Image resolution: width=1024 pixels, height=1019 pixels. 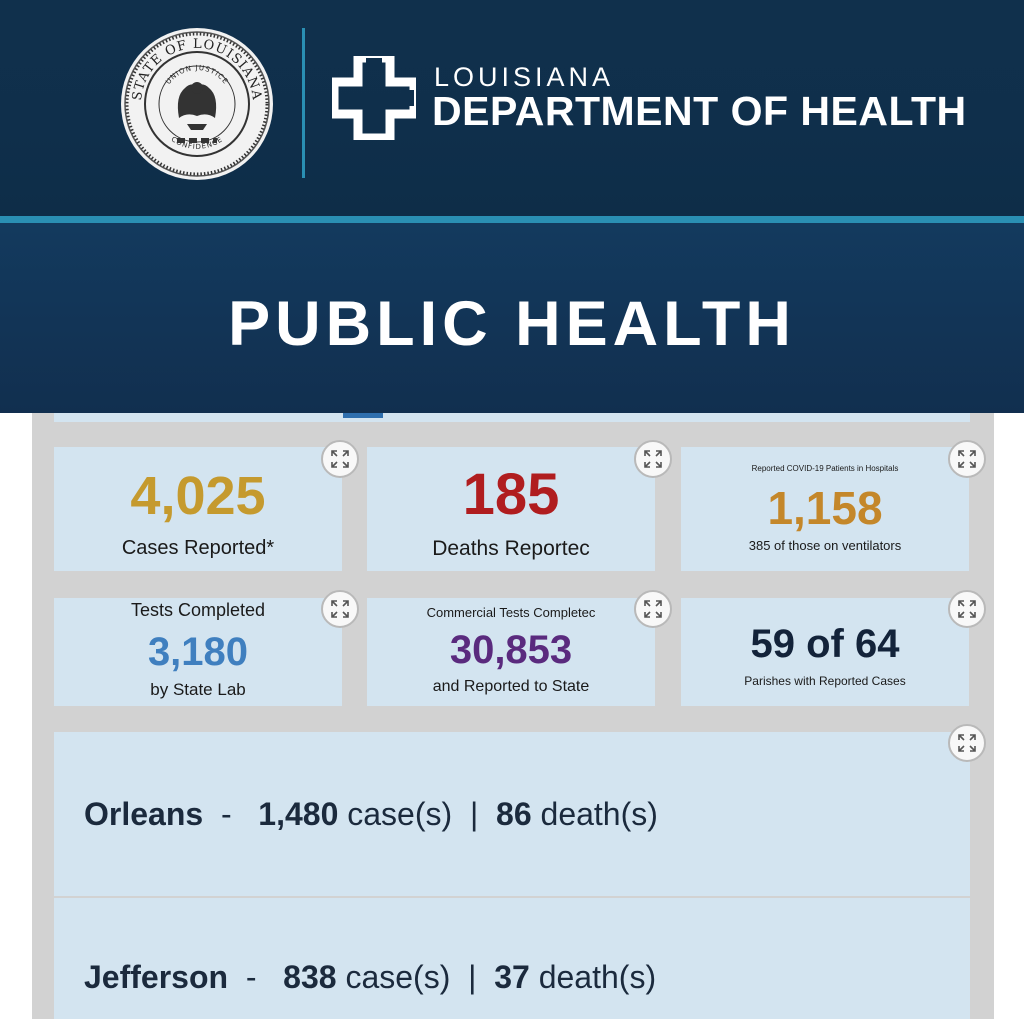 I want to click on dashboard-top-panel, so click(x=512, y=417).